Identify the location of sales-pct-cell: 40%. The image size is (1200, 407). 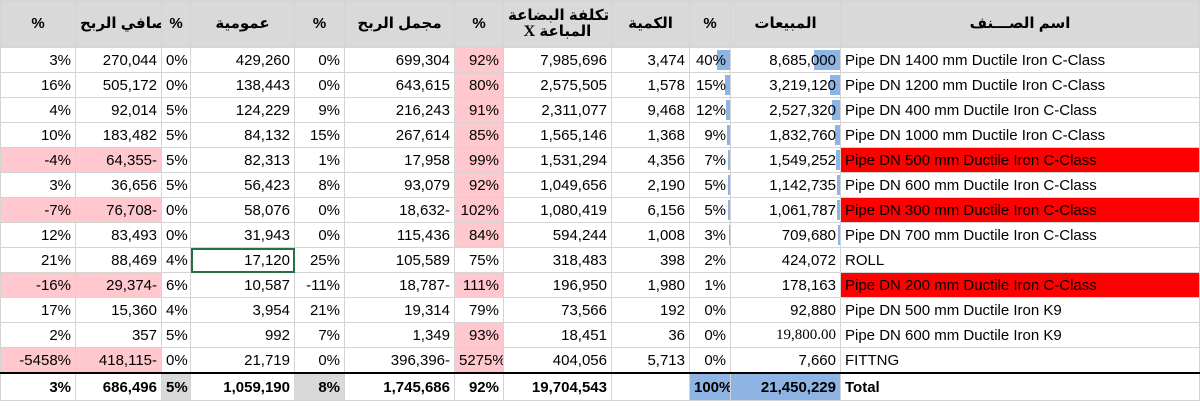
(710, 60).